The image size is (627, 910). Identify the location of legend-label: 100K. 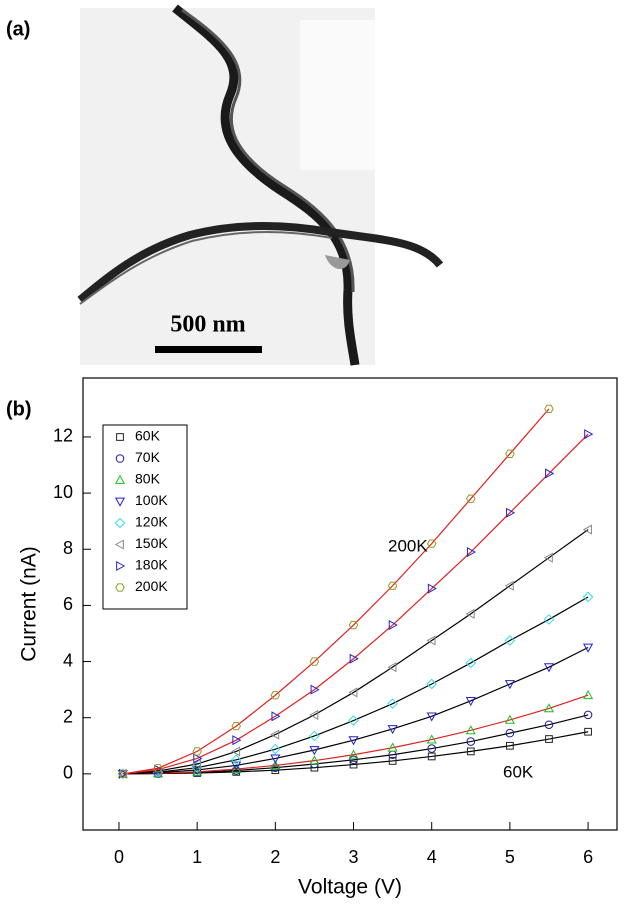
(151, 500).